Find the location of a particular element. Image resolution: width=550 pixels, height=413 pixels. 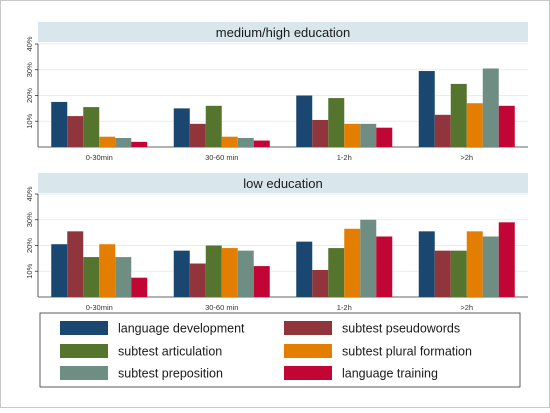

panel-title: medium/high education is located at coordinates (283, 32).